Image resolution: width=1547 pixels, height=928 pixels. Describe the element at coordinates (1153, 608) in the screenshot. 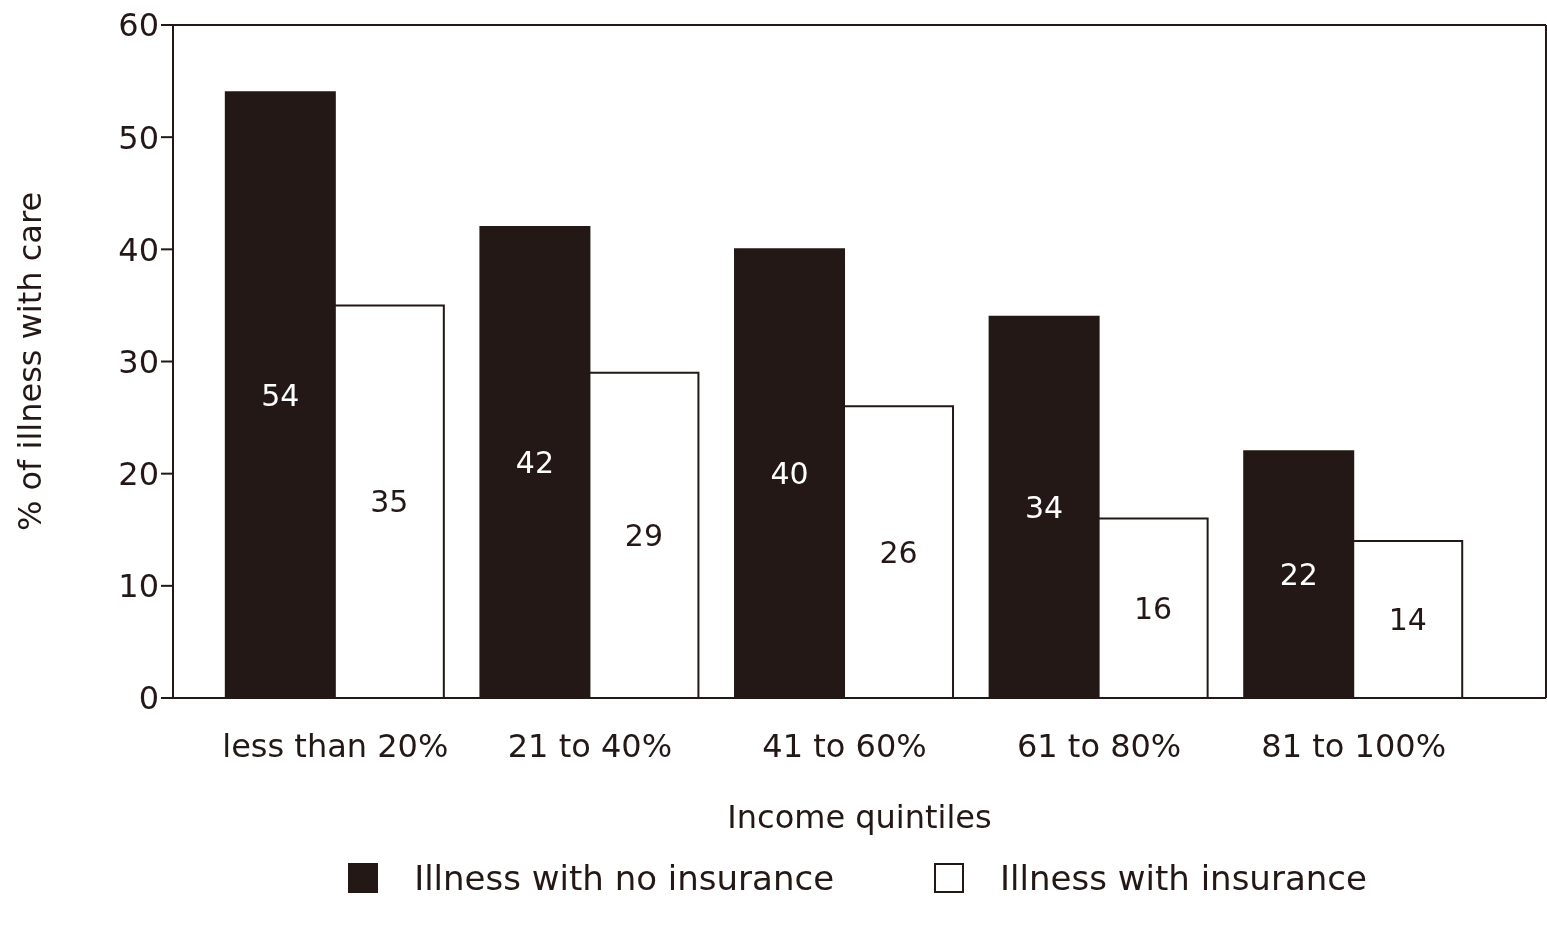

I see `data-label: 16` at that location.